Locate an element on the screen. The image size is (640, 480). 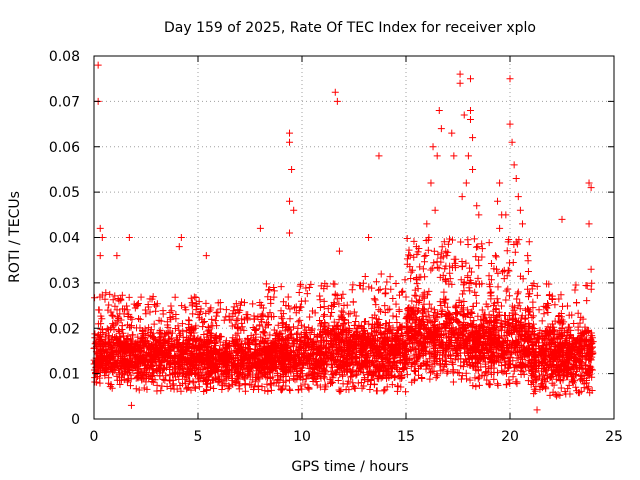
x-tick-label: 0 is located at coordinates (94, 437).